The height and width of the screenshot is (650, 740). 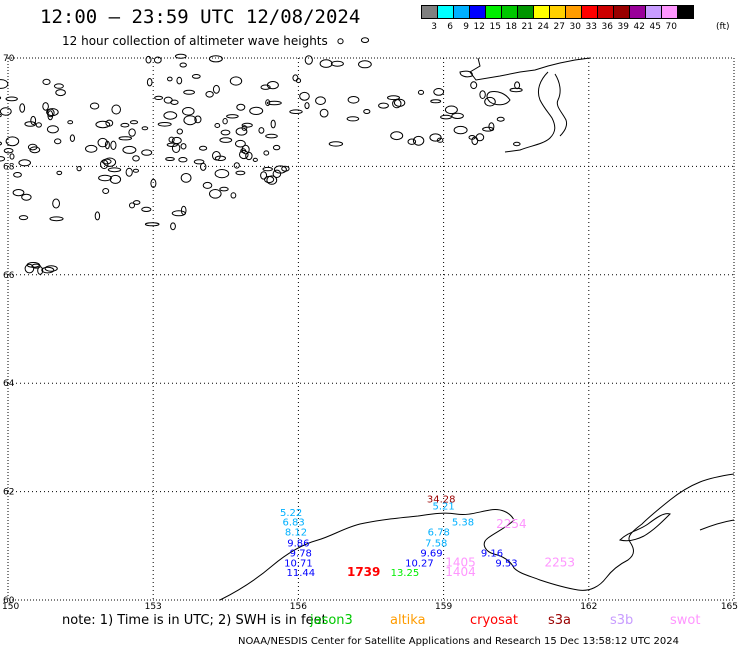 What do you see at coordinates (441, 499) in the screenshot?
I see `wave-height-reading: 34.28` at bounding box center [441, 499].